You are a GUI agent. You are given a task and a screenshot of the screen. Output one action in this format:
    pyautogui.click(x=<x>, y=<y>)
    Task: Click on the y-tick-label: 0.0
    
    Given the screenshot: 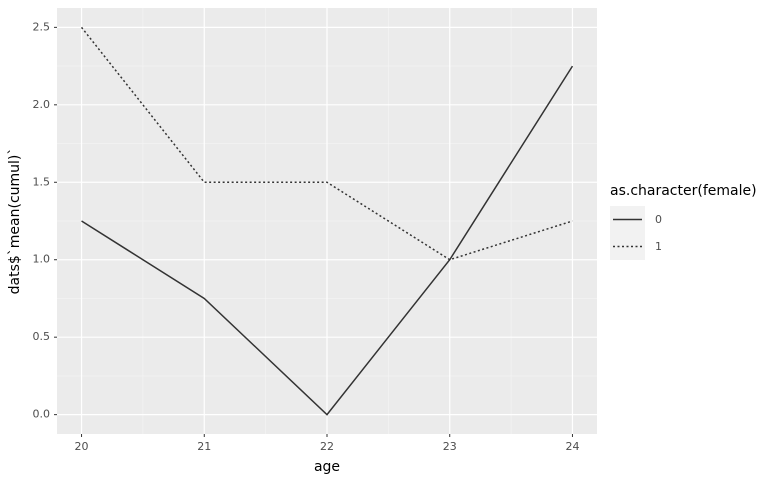 What is the action you would take?
    pyautogui.click(x=42, y=414)
    